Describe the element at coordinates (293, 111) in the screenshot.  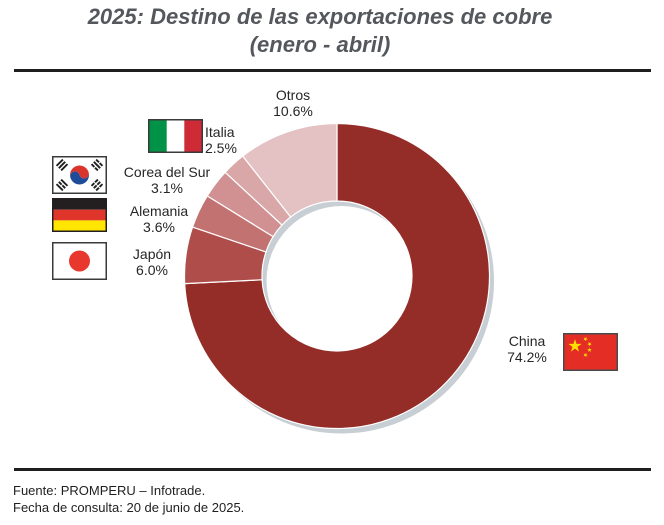
I see `label-otros-value: 10.6%` at that location.